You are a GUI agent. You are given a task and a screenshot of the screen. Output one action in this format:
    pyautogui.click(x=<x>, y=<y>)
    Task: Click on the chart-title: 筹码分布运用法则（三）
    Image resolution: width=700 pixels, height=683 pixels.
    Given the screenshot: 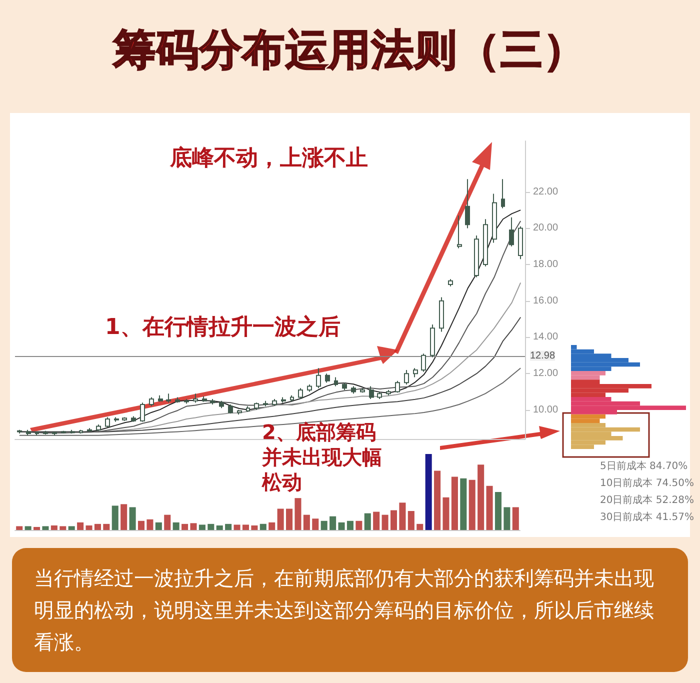 What is the action you would take?
    pyautogui.click(x=350, y=50)
    